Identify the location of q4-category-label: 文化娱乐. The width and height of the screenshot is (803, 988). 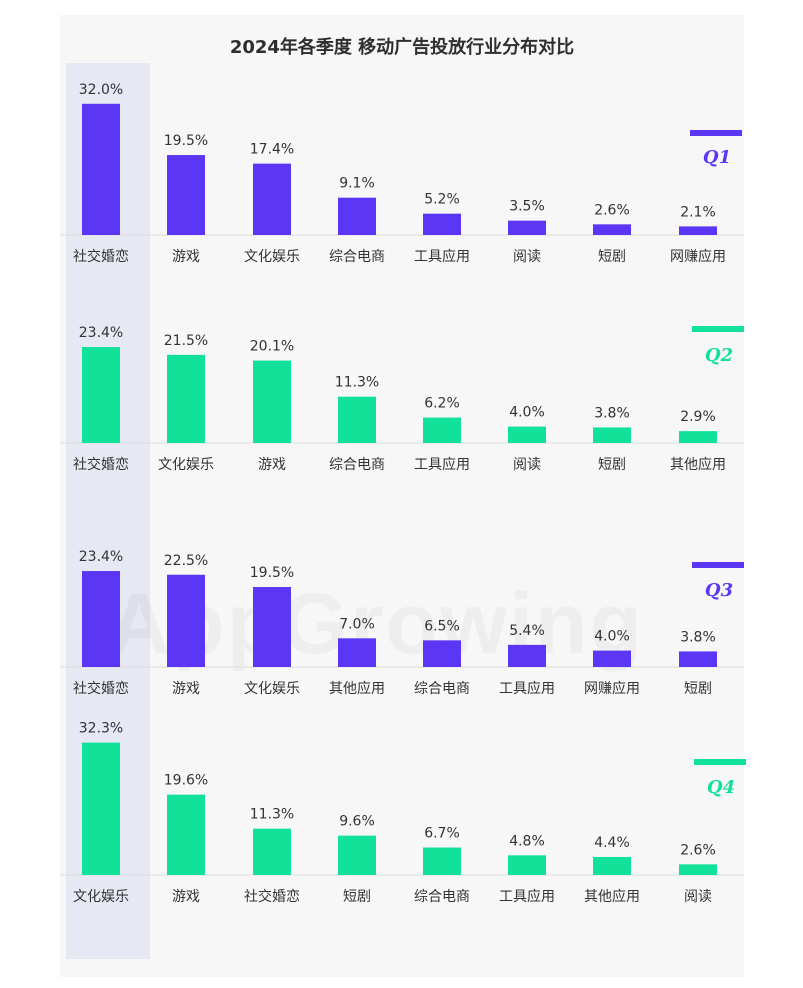
(101, 897).